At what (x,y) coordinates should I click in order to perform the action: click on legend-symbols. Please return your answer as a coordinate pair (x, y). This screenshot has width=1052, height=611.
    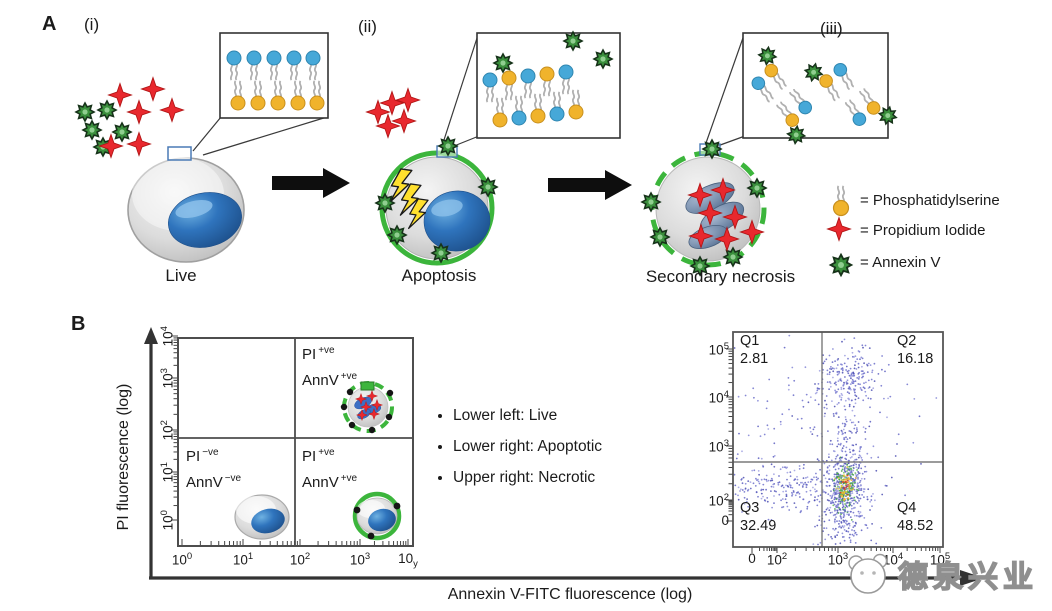
    Looking at the image, I should click on (839, 231).